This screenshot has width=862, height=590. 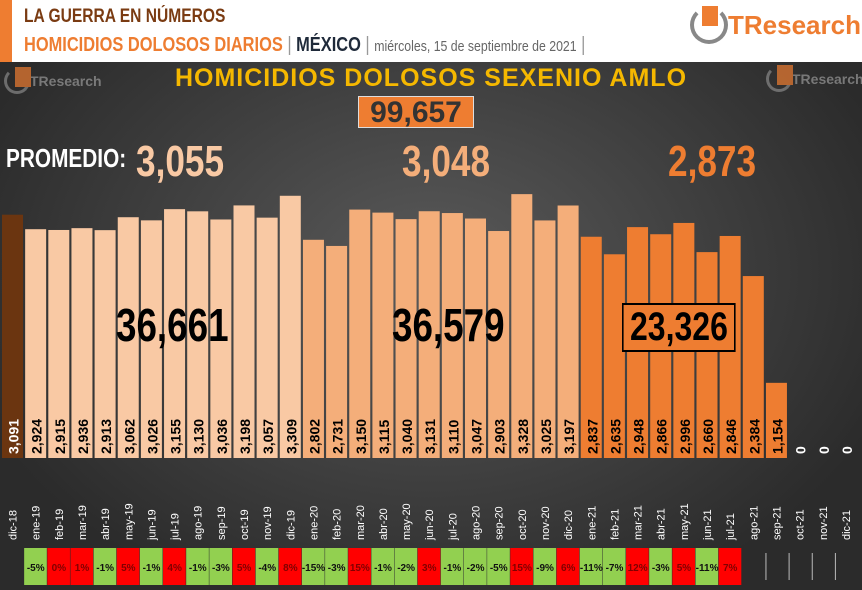 I want to click on value-label: 2,384, so click(x=754, y=436).